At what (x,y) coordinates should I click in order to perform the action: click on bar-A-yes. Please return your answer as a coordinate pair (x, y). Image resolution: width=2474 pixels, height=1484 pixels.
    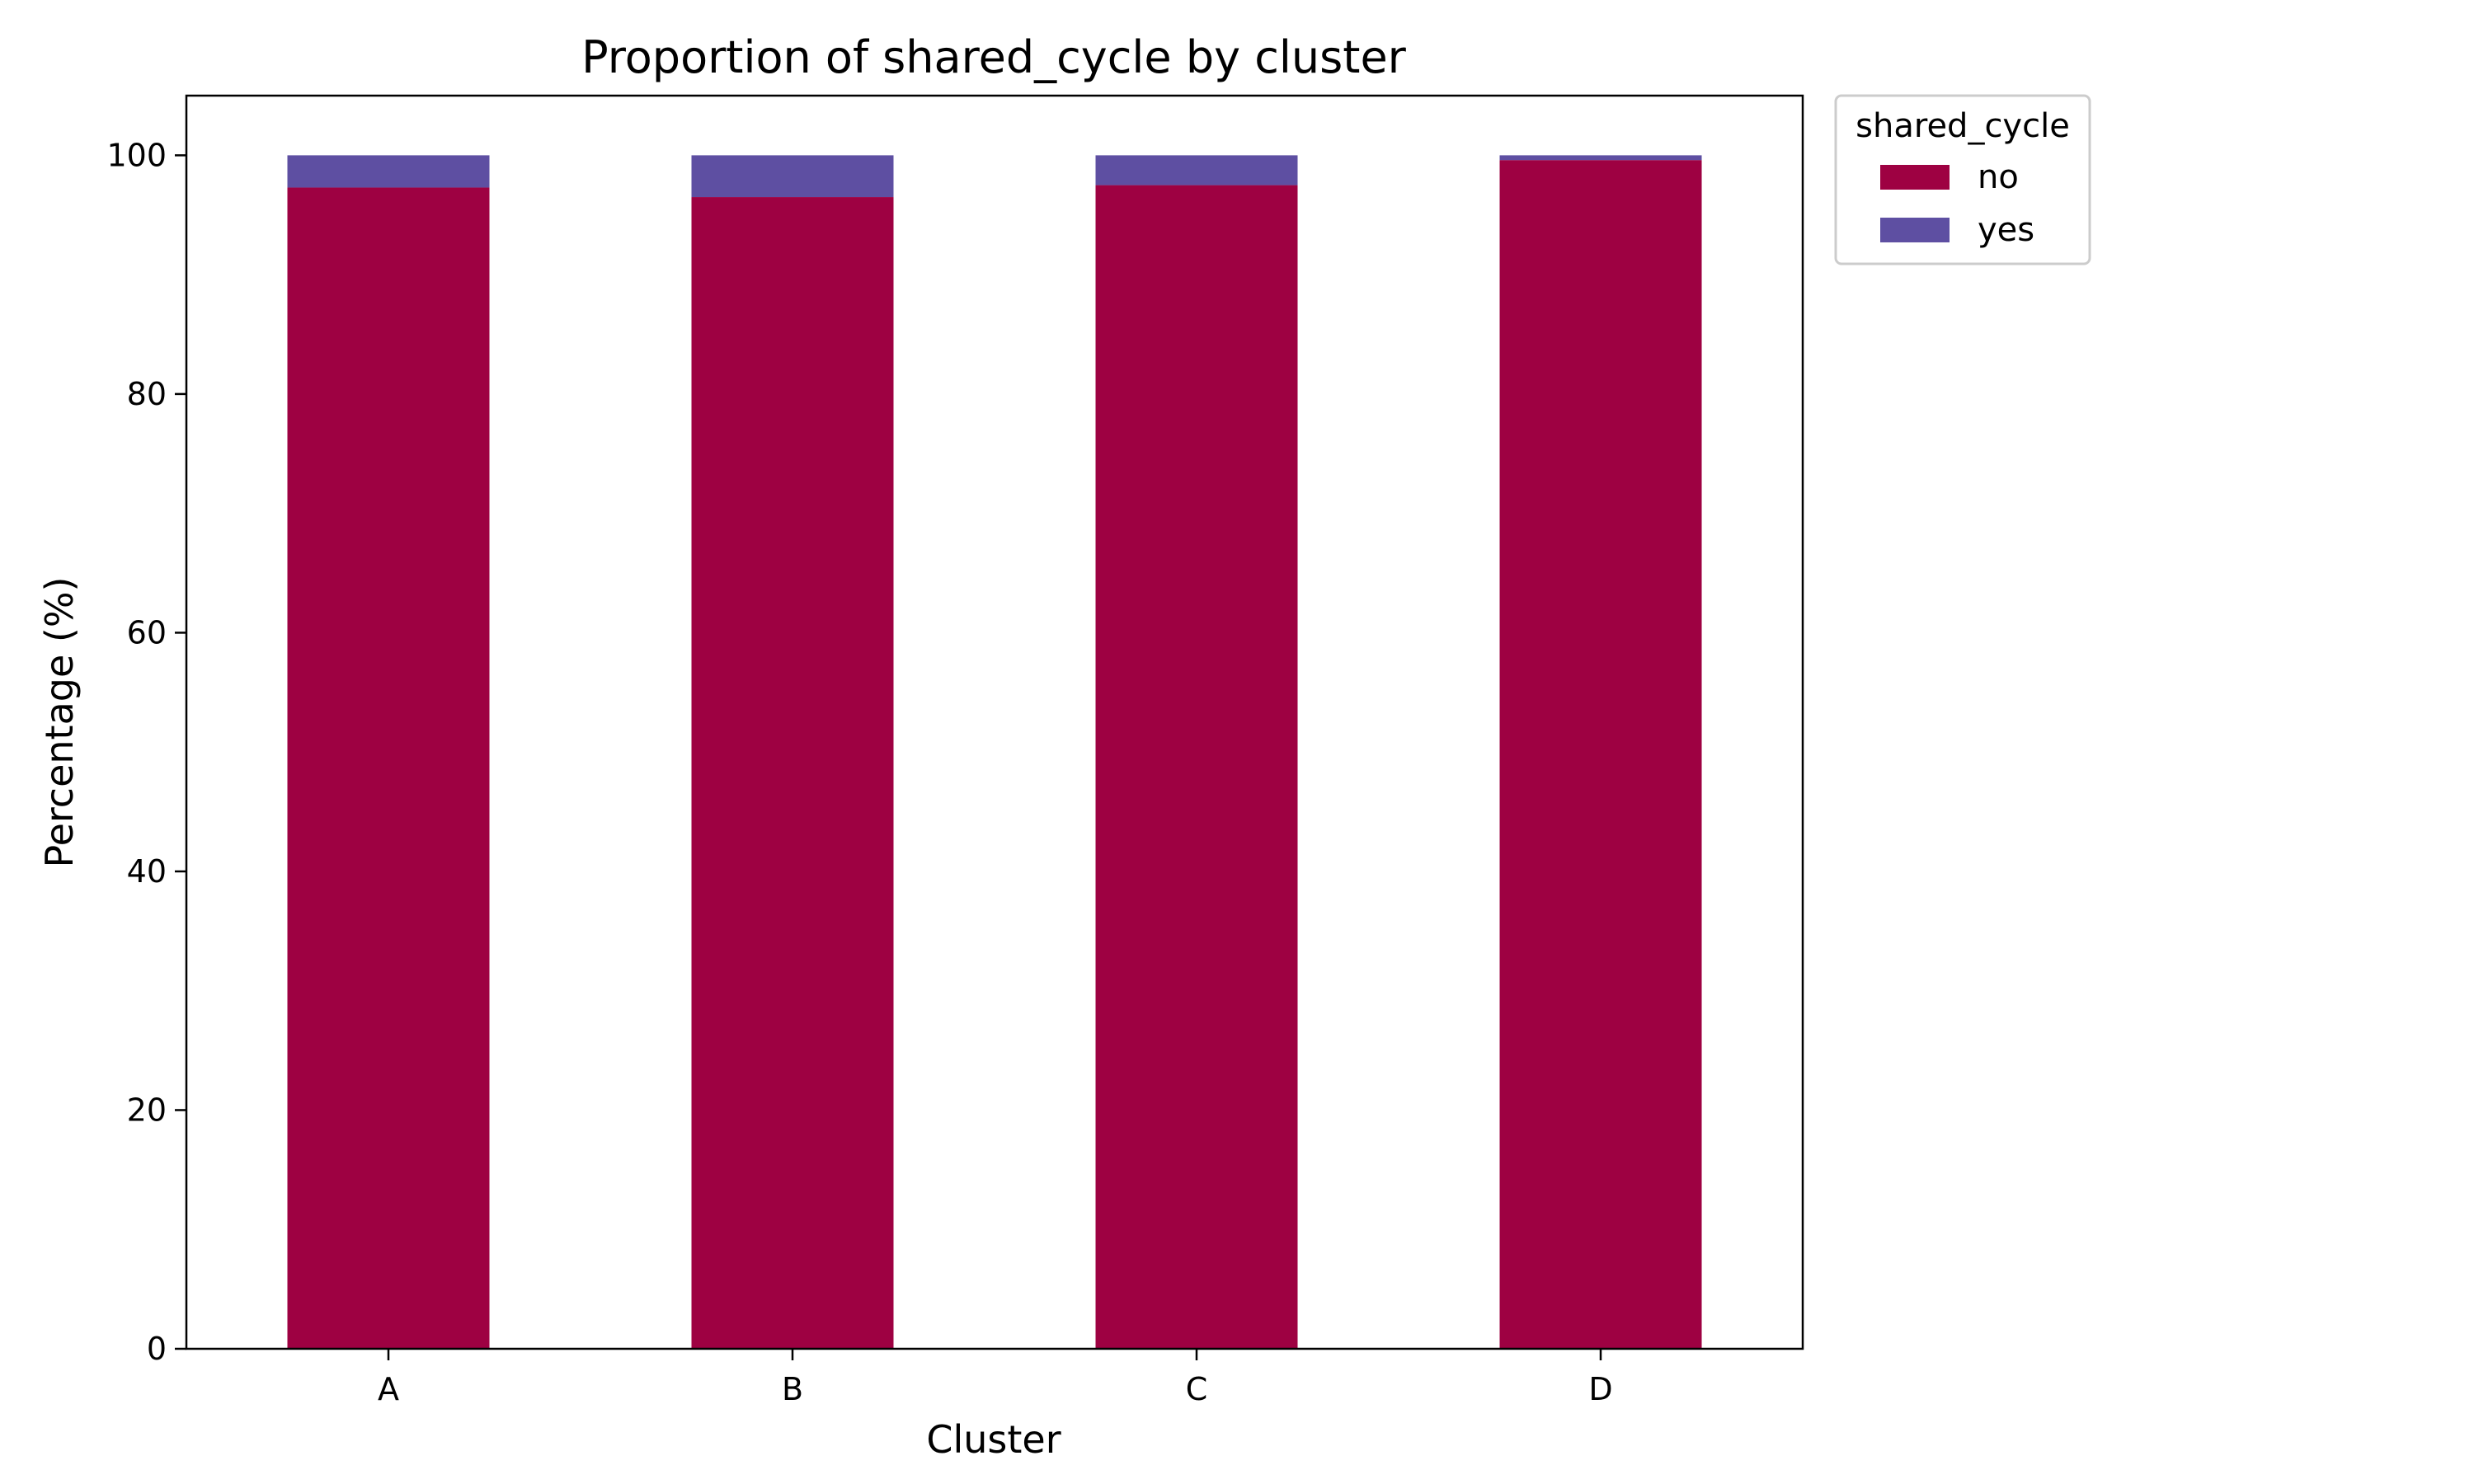
    Looking at the image, I should click on (388, 171).